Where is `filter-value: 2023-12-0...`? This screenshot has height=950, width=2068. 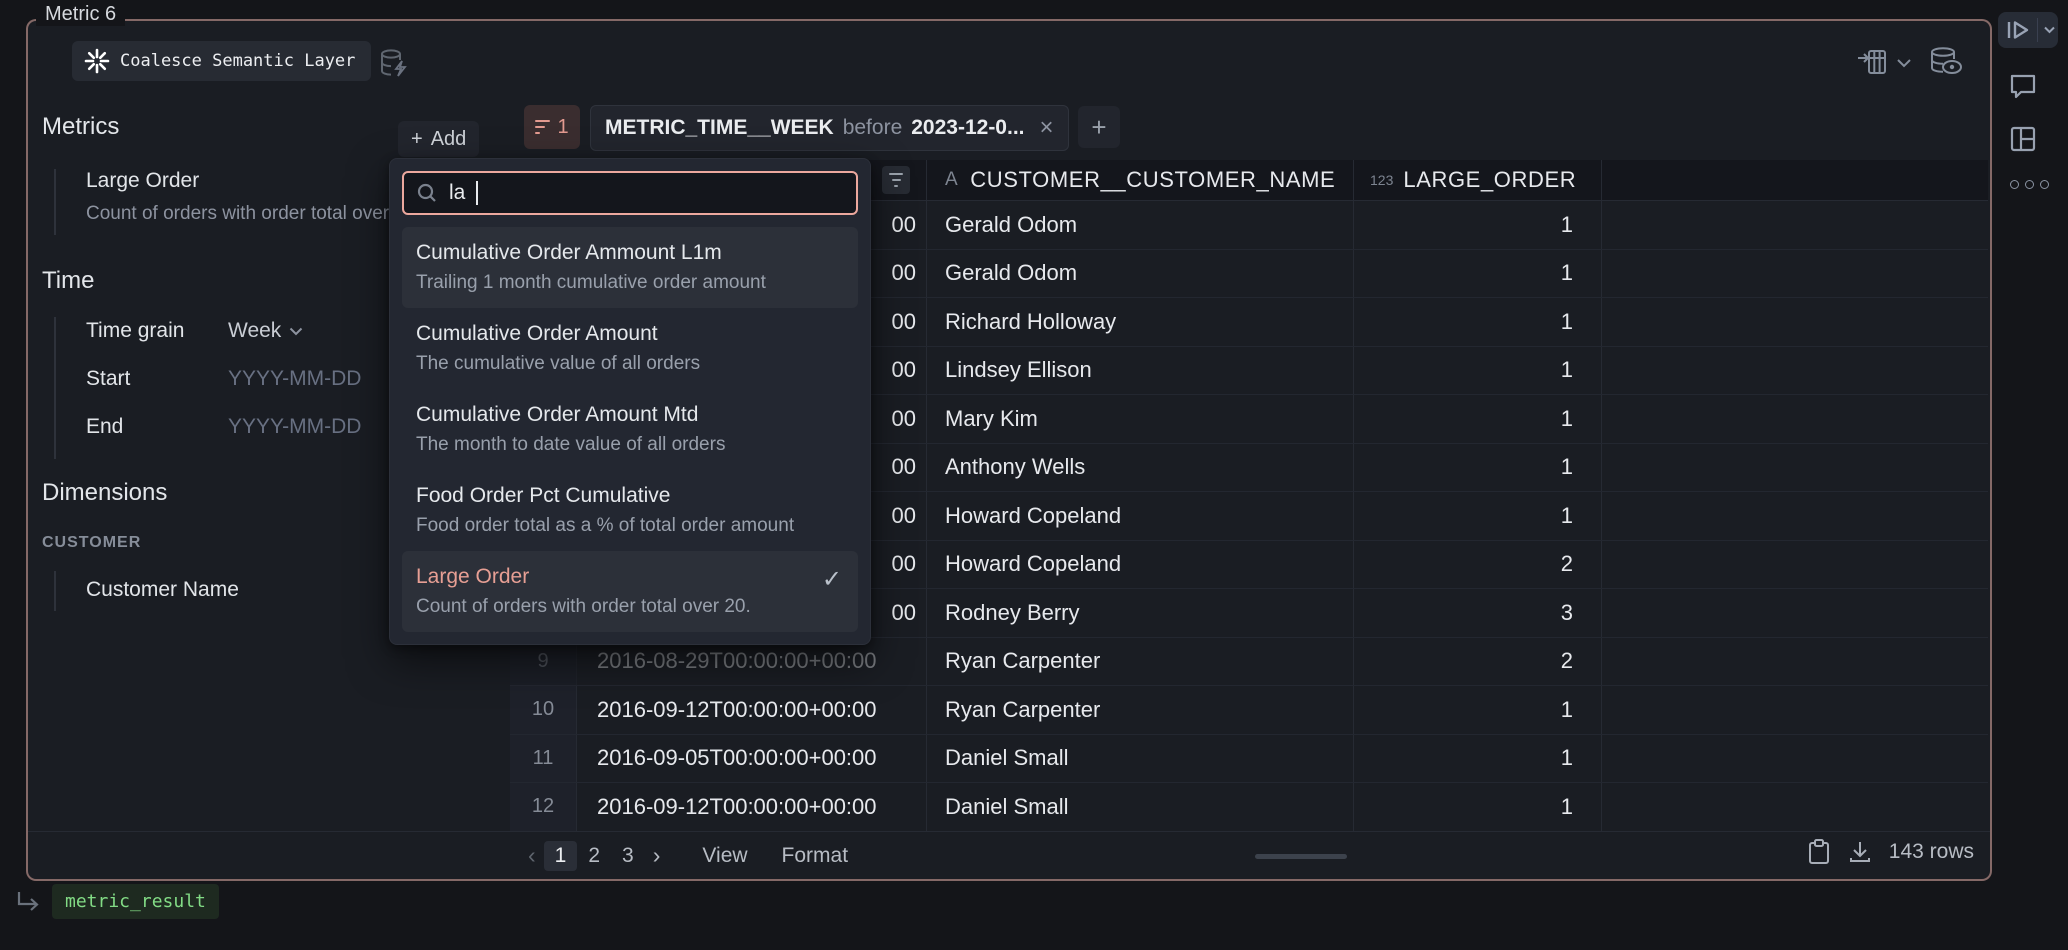 filter-value: 2023-12-0... is located at coordinates (968, 127).